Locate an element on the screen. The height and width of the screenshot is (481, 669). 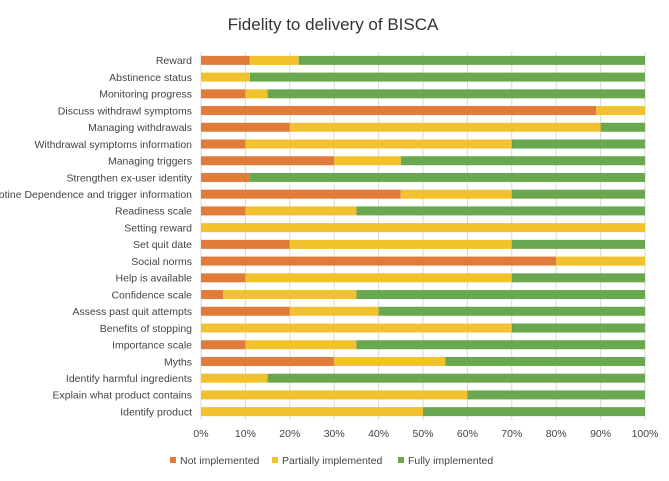
category-label: Reward is located at coordinates (174, 61).